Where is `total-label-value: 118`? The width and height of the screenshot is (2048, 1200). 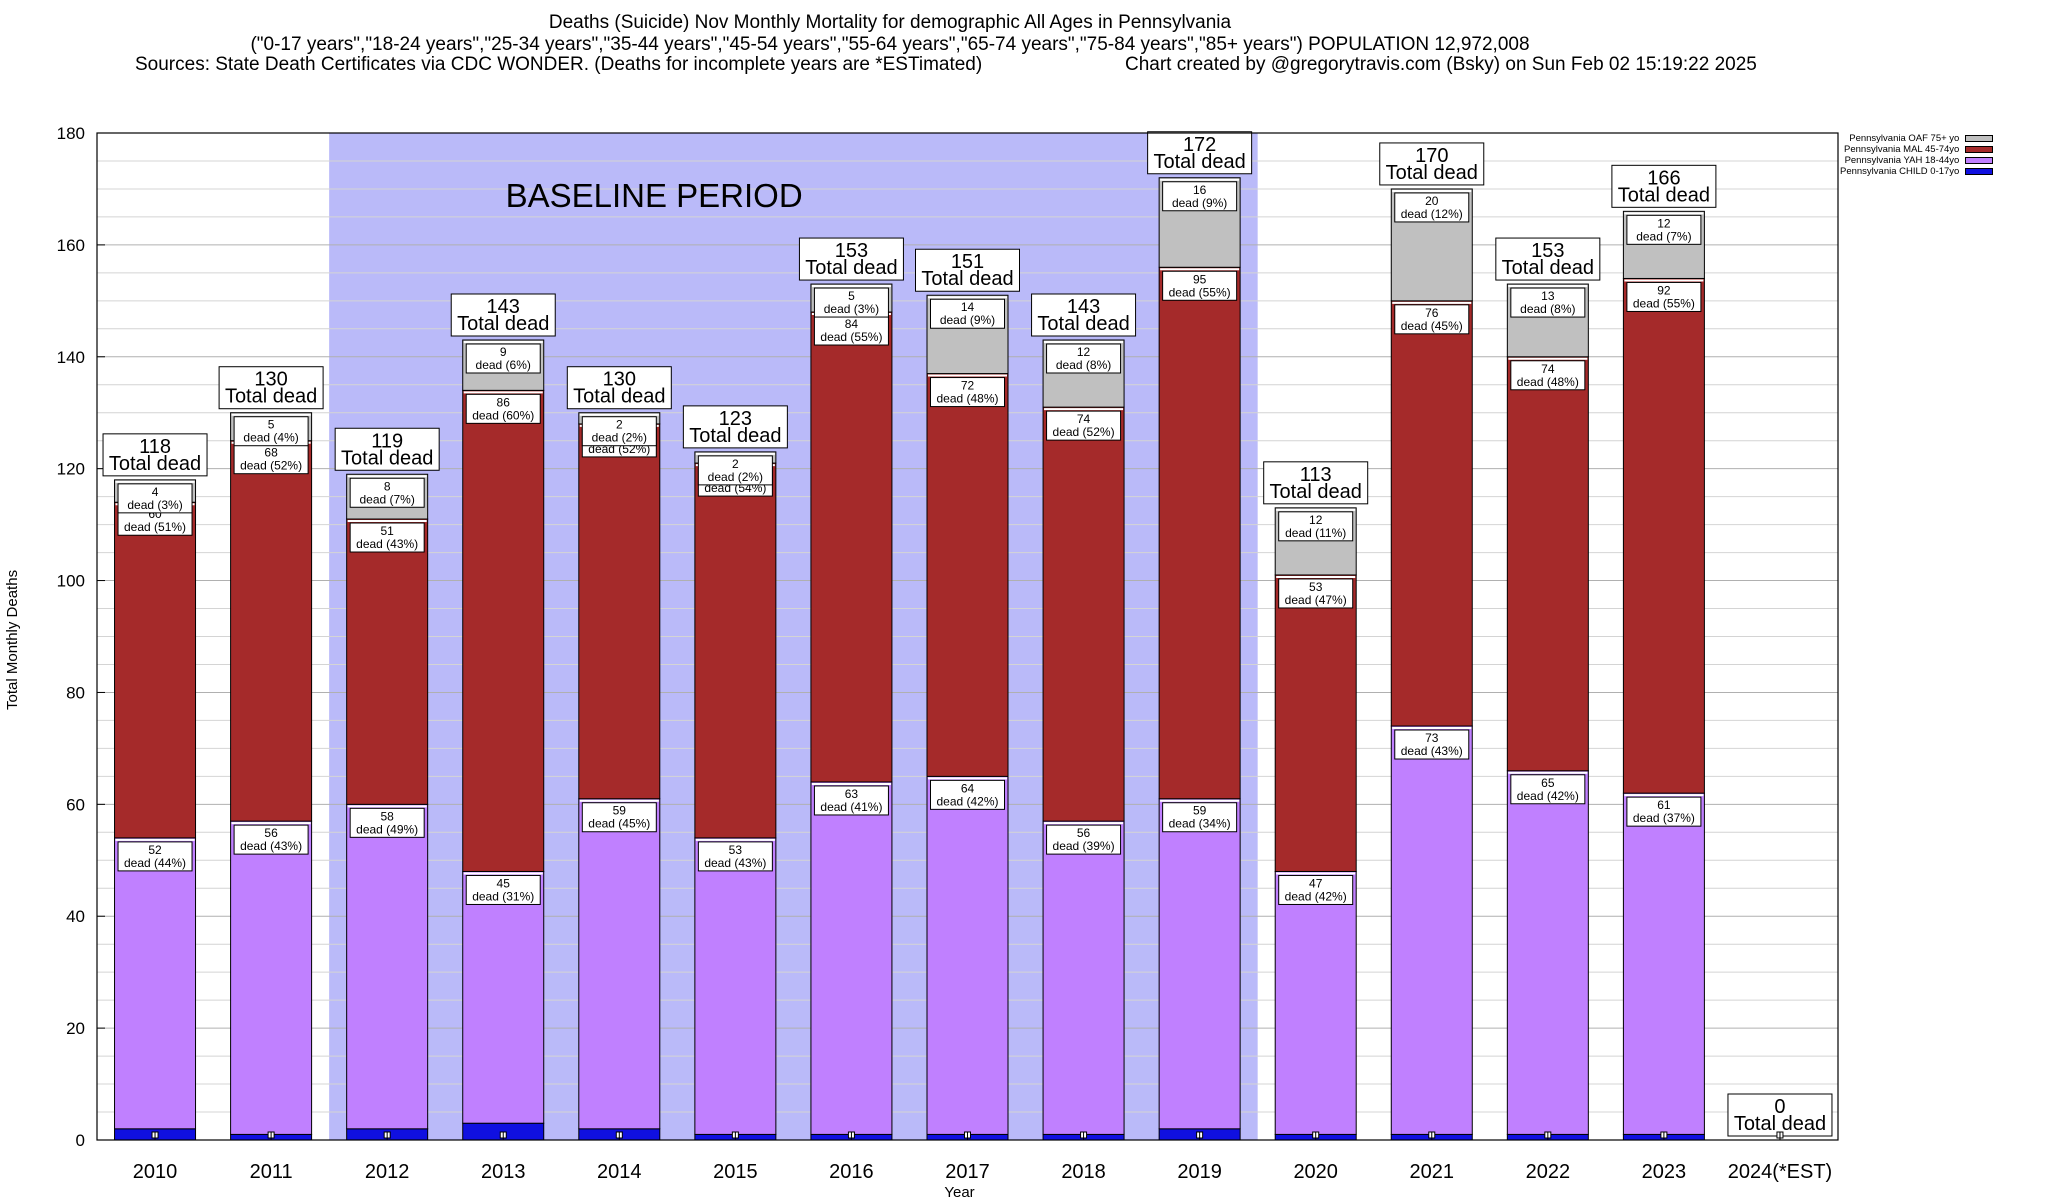
total-label-value: 118 is located at coordinates (155, 447).